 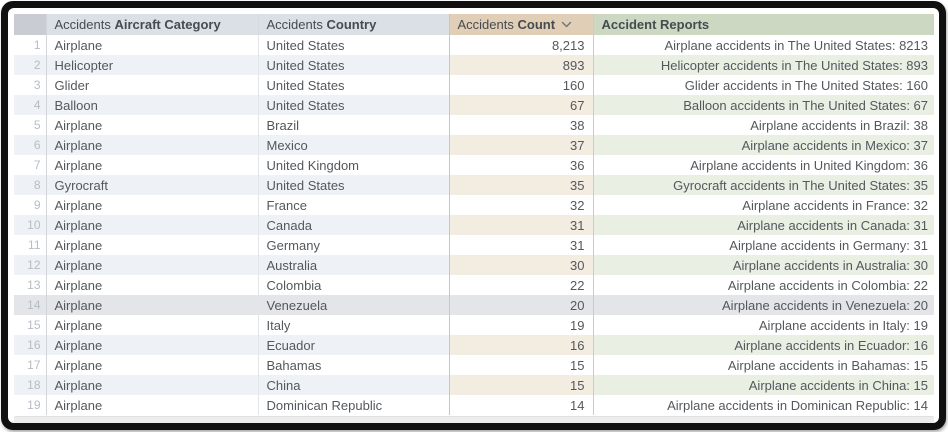 I want to click on cell-country: China, so click(x=353, y=385).